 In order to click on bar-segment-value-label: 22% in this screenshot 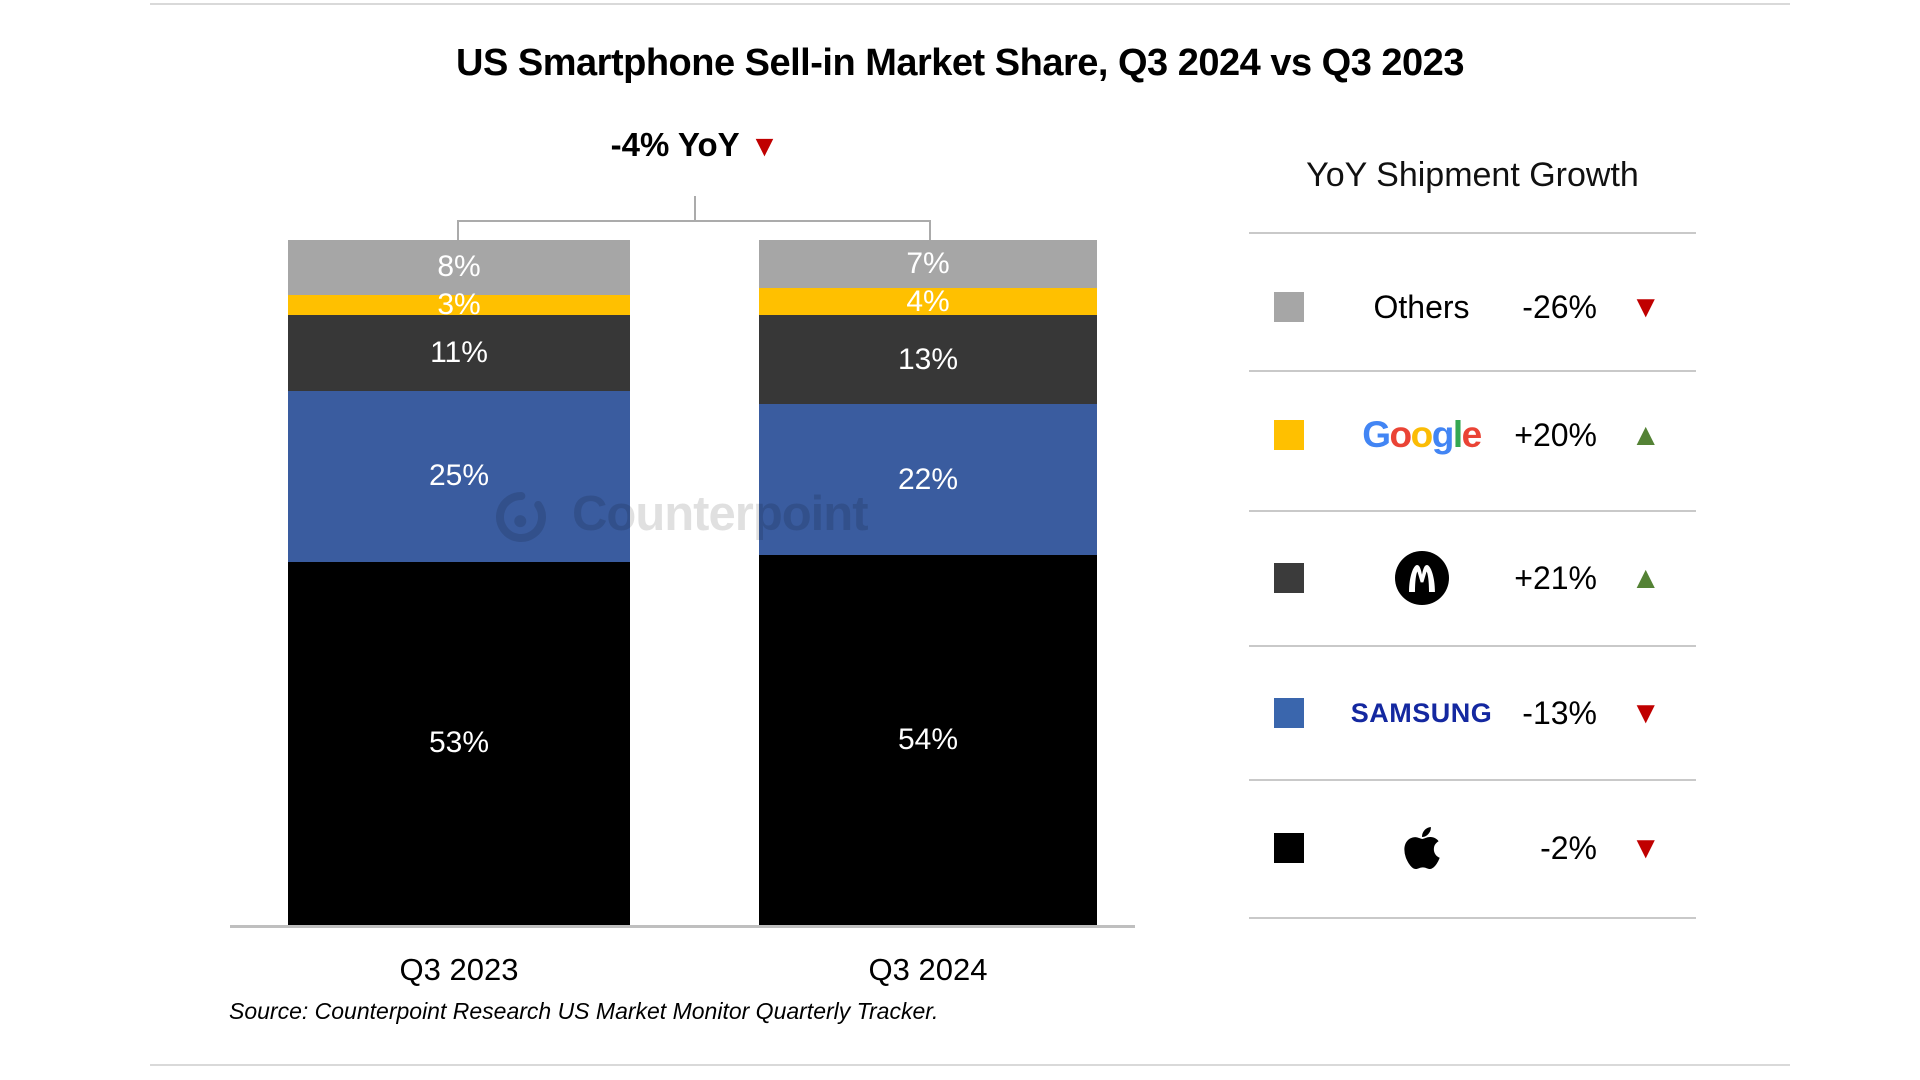, I will do `click(928, 479)`.